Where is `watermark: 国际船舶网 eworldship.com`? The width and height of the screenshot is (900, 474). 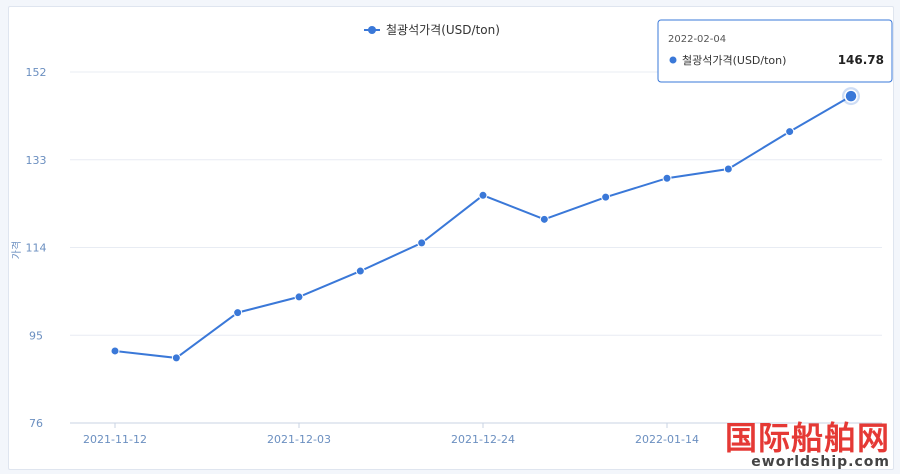
watermark: 国际船舶网 eworldship.com is located at coordinates (807, 445).